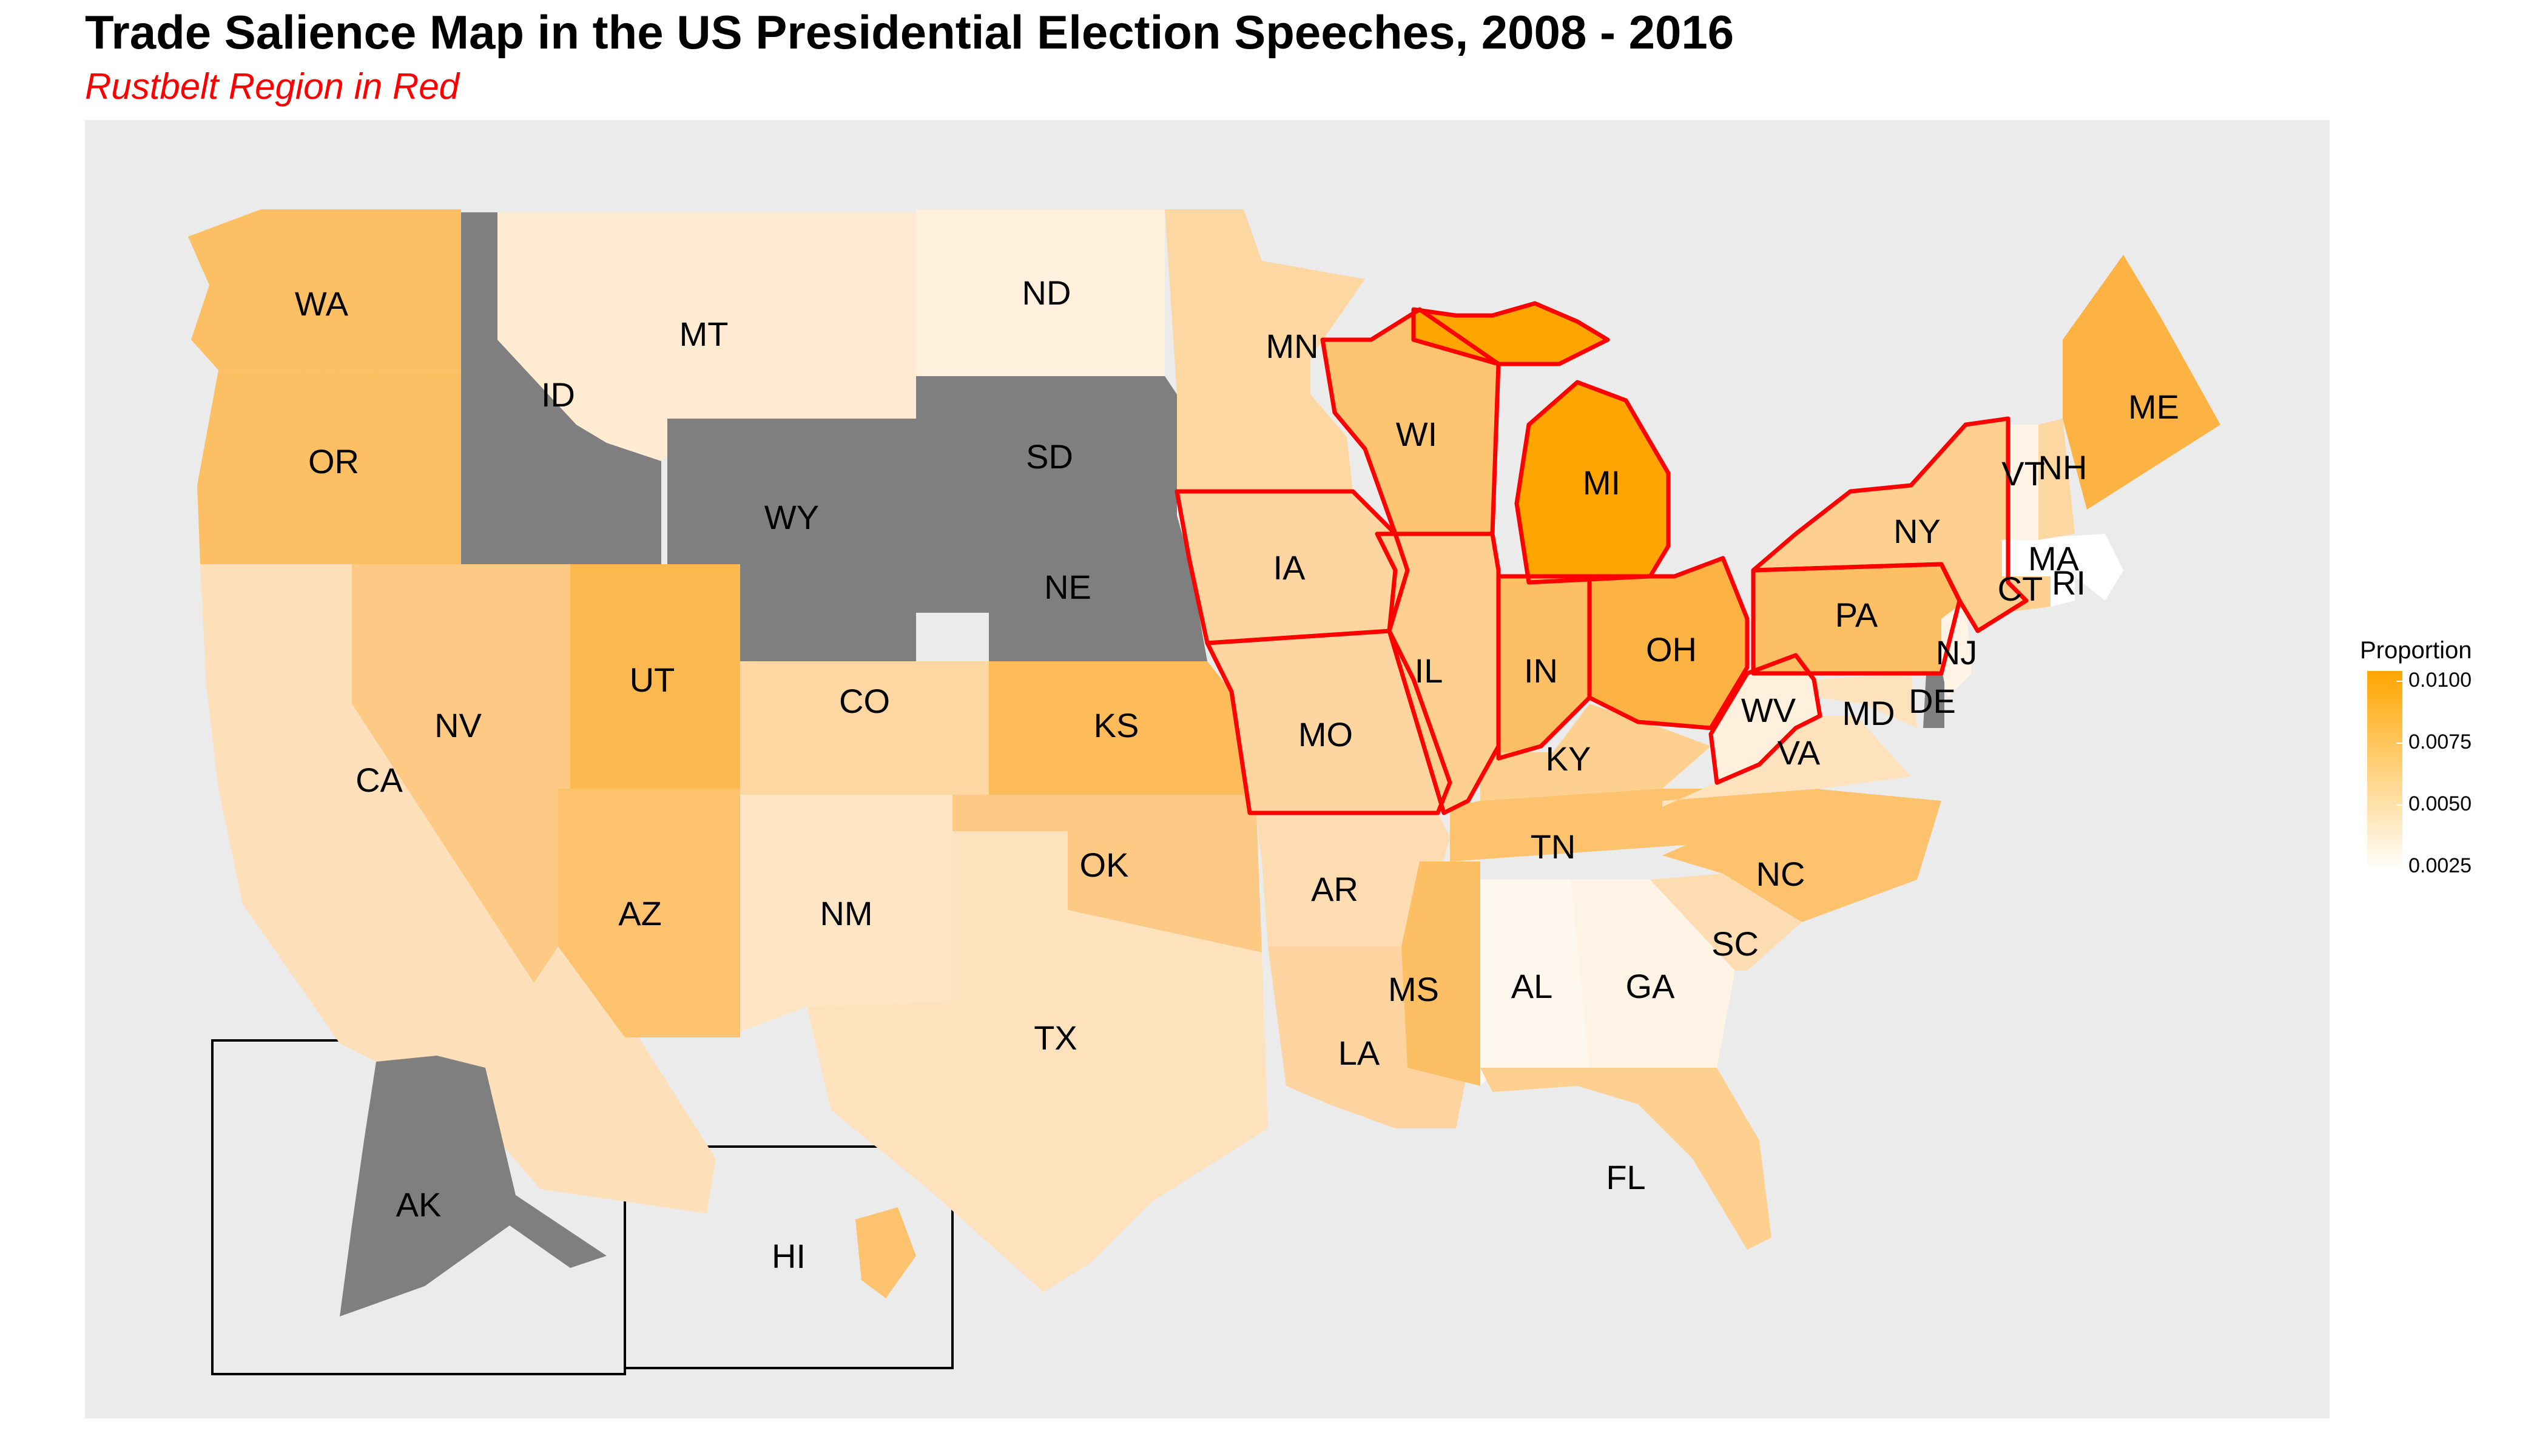  I want to click on rustbelt-outline-oh, so click(1668, 643).